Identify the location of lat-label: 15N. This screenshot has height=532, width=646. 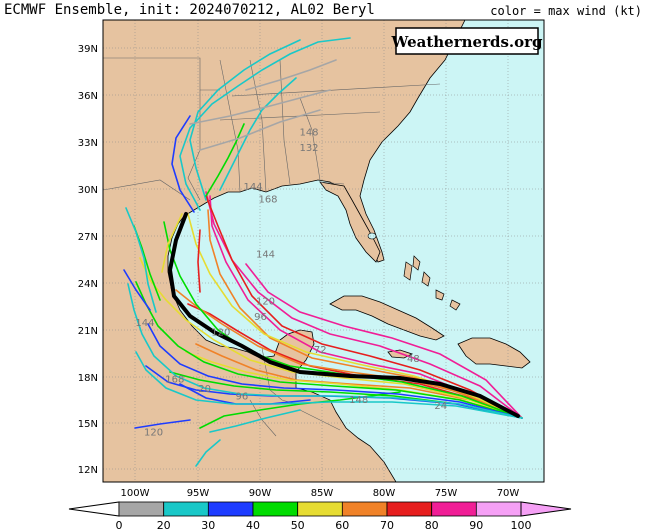
(88, 424).